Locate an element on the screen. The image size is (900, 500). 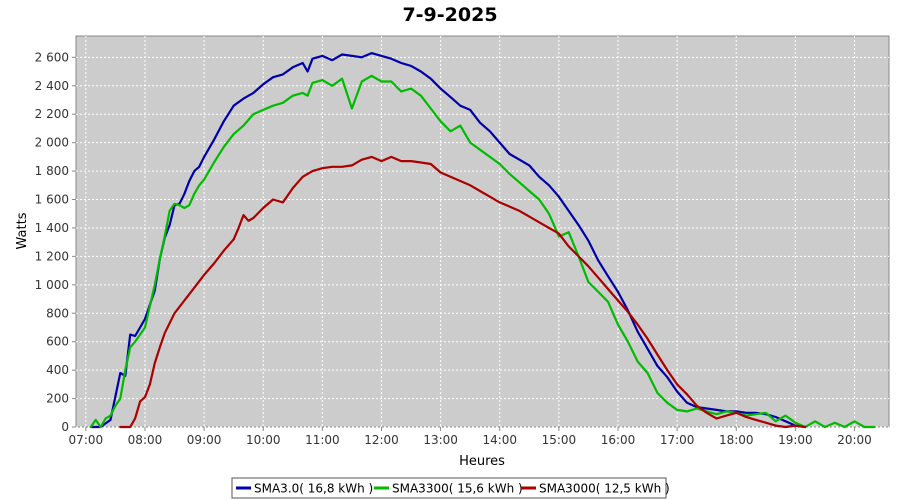
chart-title: 7-9-2025 is located at coordinates (449, 15).